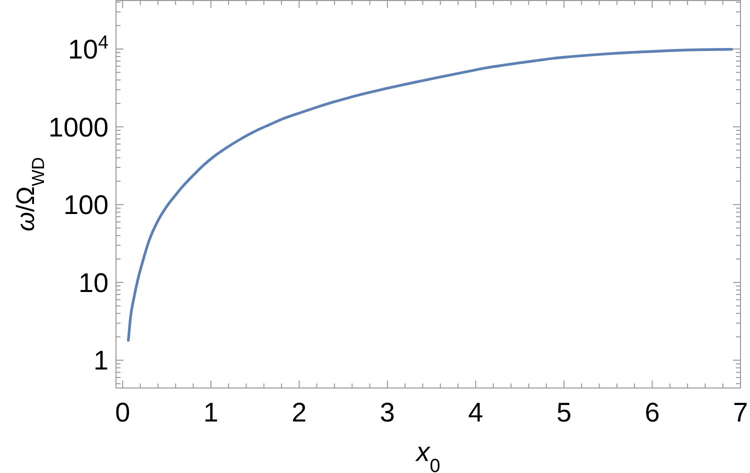 This screenshot has height=473, width=750. Describe the element at coordinates (427, 455) in the screenshot. I see `x-axis-title: x$_{0}$` at that location.